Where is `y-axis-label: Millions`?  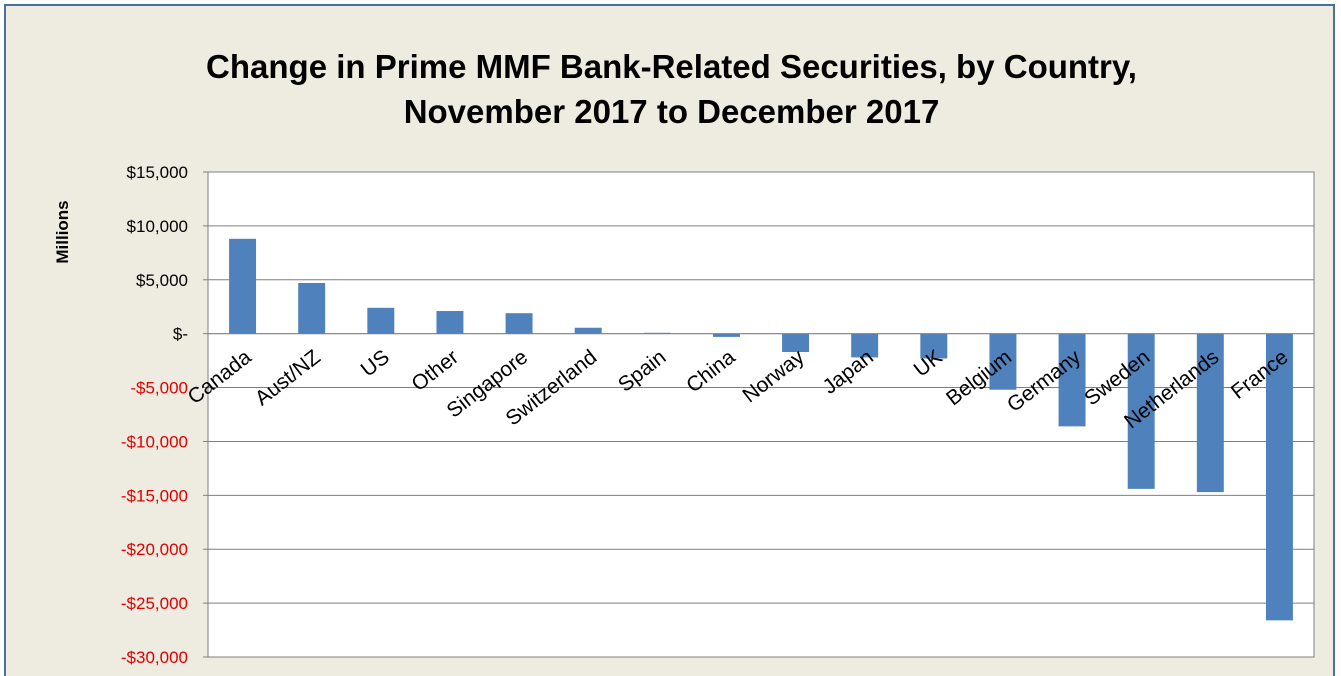
y-axis-label: Millions is located at coordinates (62, 231).